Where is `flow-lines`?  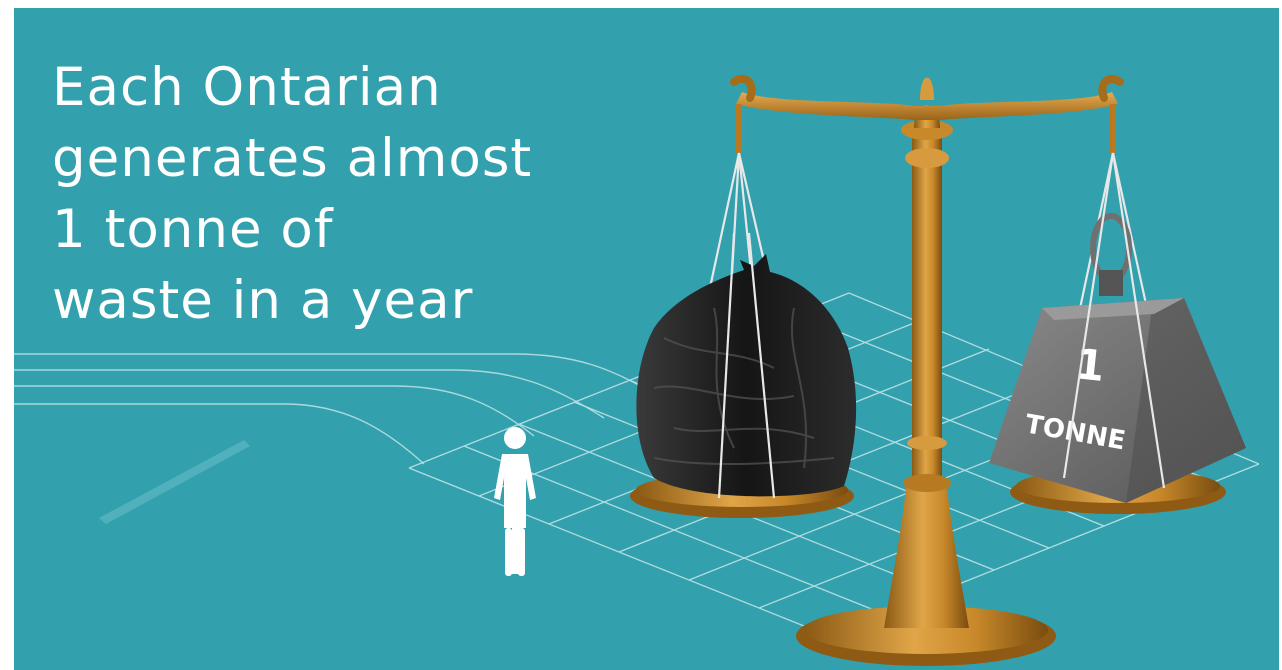
flow-lines is located at coordinates (339, 409).